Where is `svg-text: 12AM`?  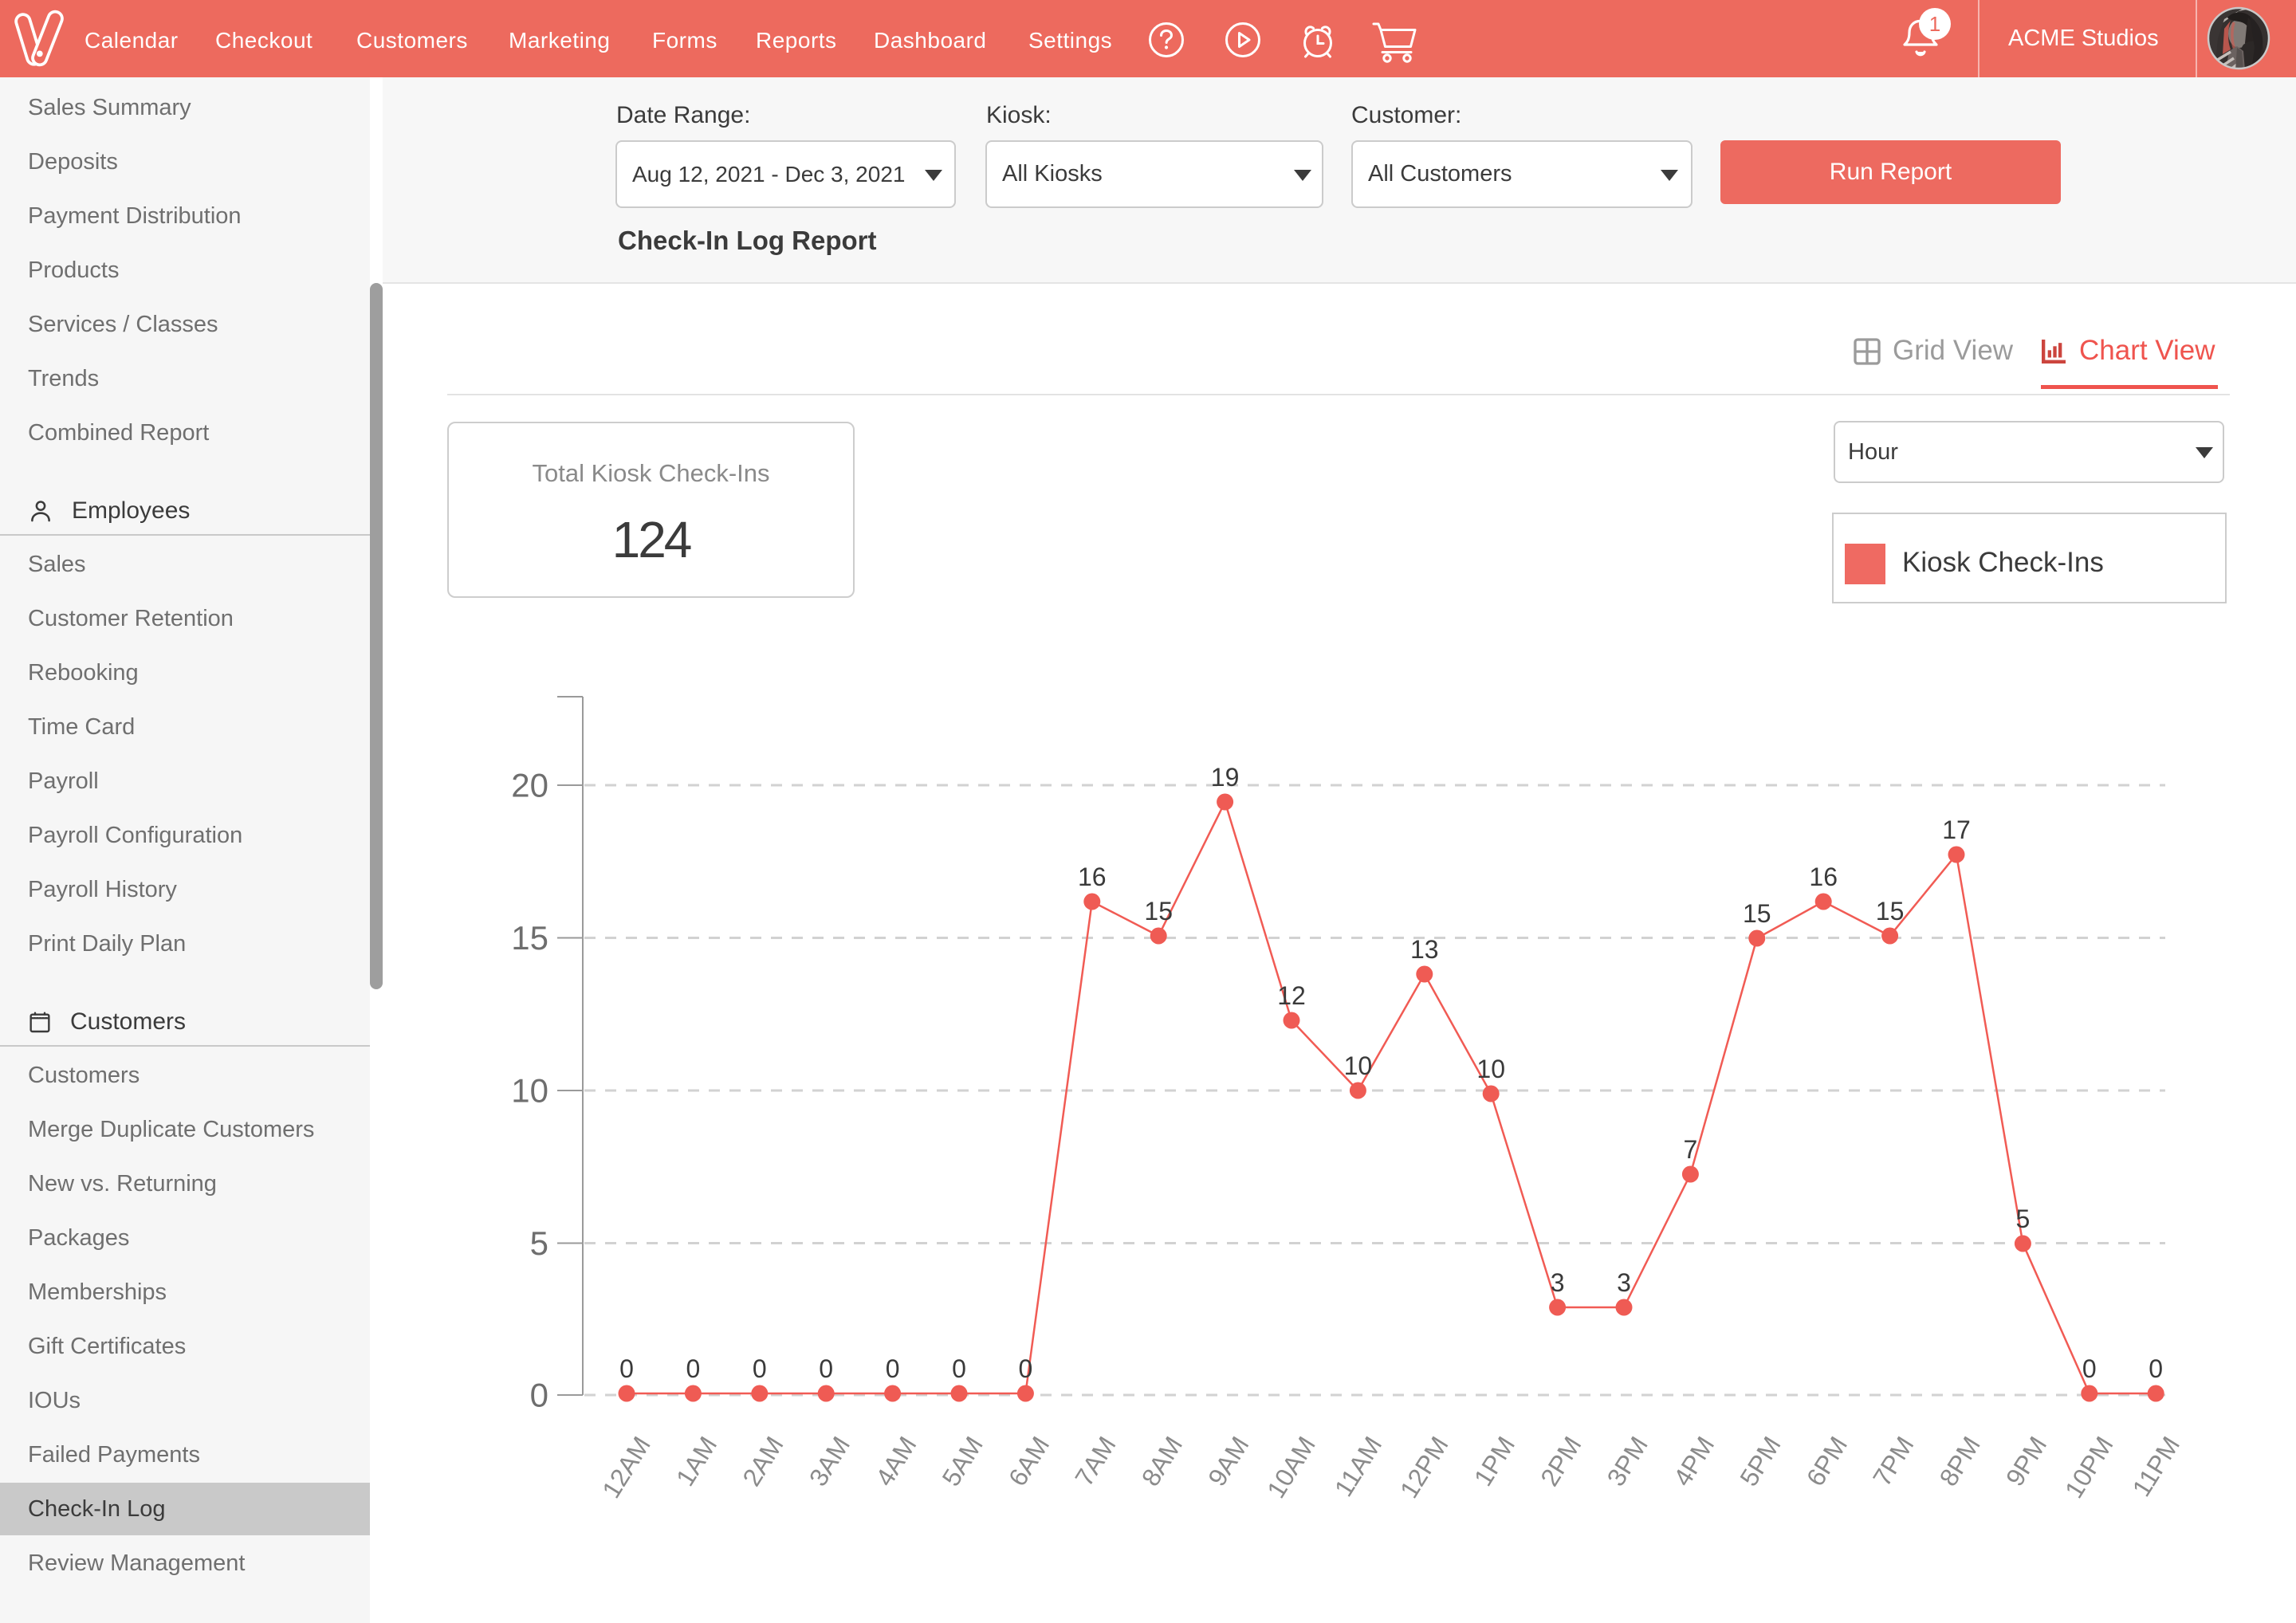 svg-text: 12AM is located at coordinates (626, 1467).